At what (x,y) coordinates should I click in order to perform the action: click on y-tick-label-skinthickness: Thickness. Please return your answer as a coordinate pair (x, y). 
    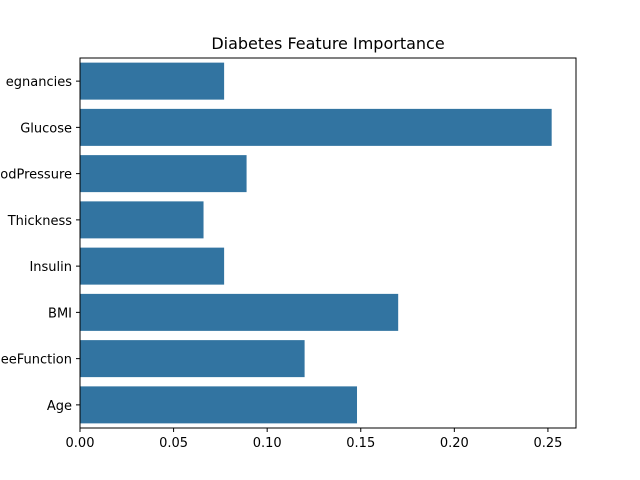
    Looking at the image, I should click on (39, 221).